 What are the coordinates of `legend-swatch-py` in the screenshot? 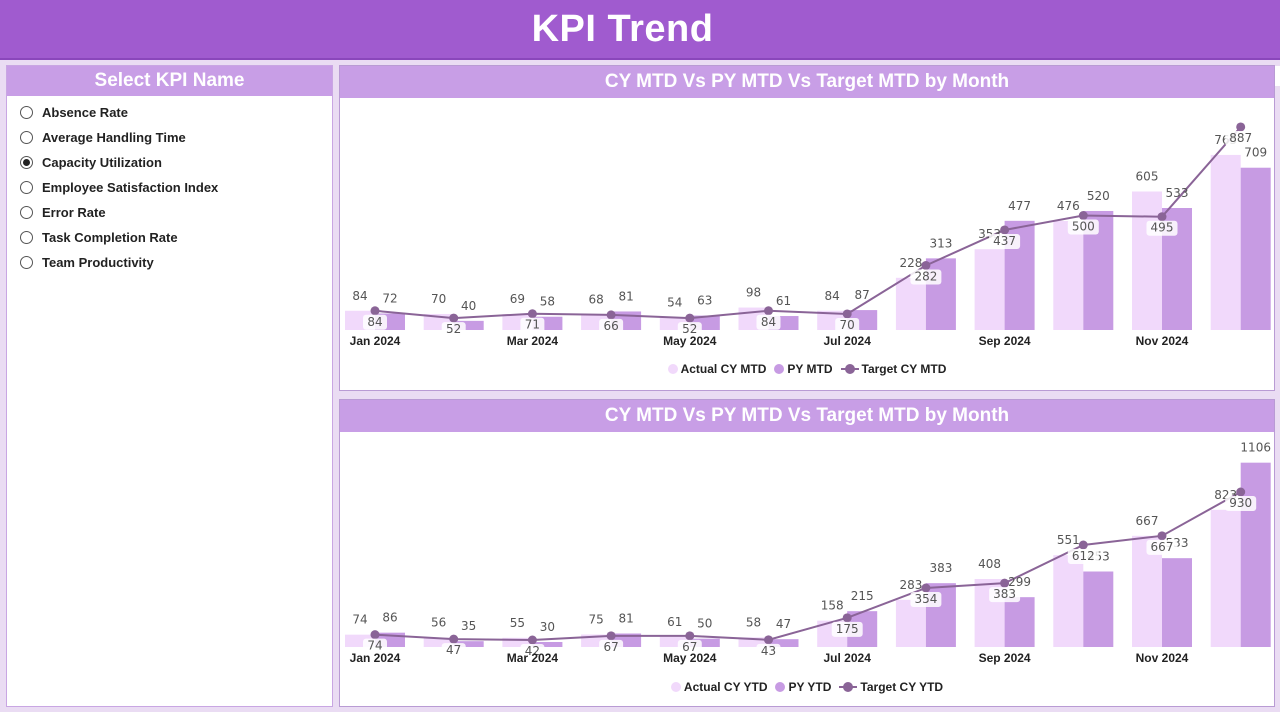 It's located at (780, 687).